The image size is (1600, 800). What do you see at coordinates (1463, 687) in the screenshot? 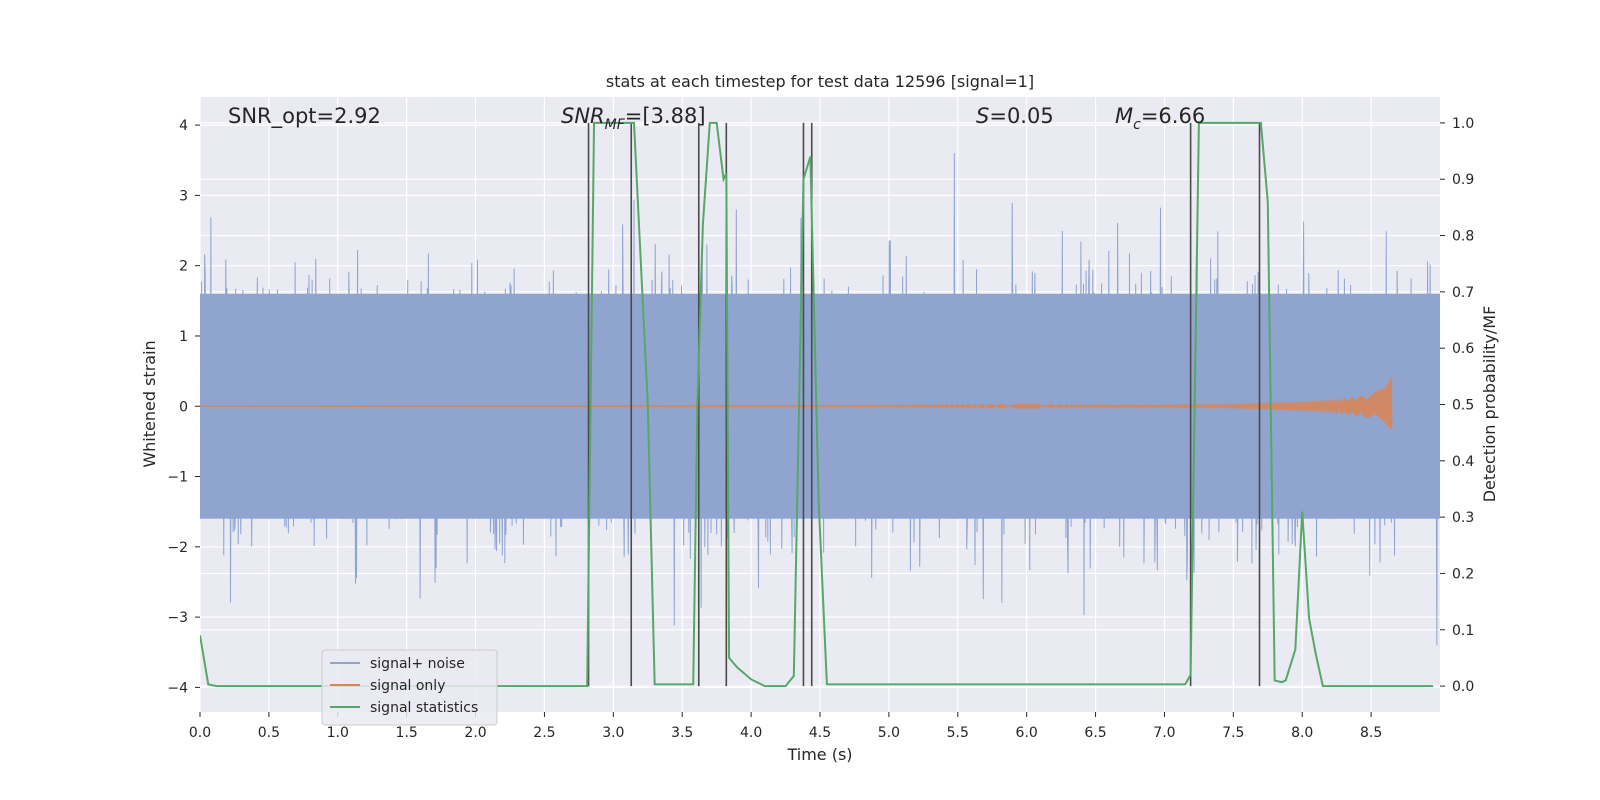
I see `y2-tick-label: 0.0` at bounding box center [1463, 687].